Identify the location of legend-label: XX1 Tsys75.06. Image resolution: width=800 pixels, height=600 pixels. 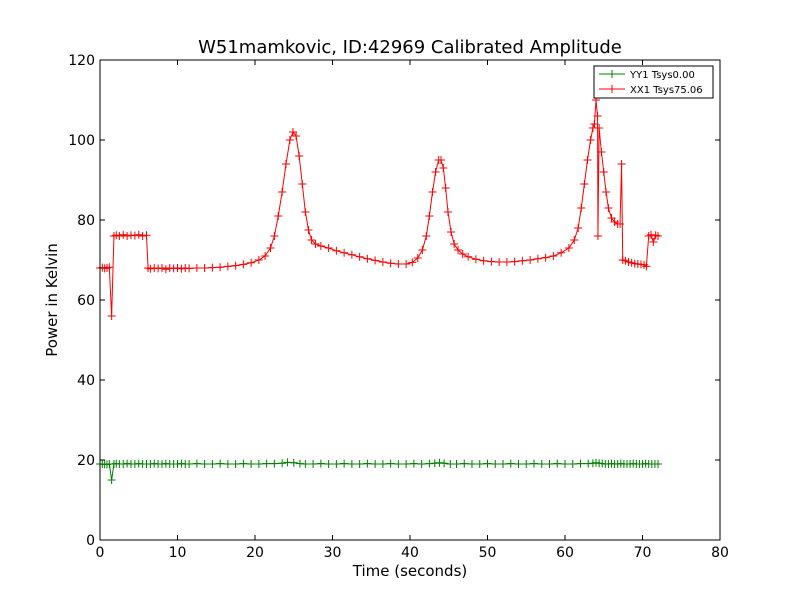
(666, 90).